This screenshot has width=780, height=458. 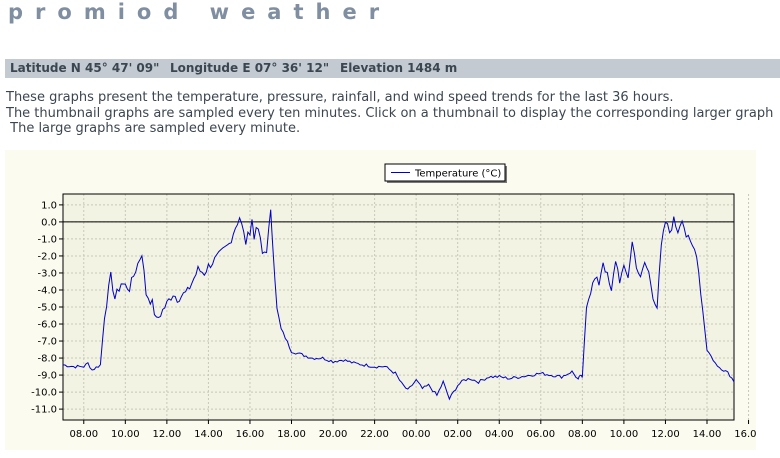 What do you see at coordinates (47, 376) in the screenshot?
I see `y-tick-label: -9.0` at bounding box center [47, 376].